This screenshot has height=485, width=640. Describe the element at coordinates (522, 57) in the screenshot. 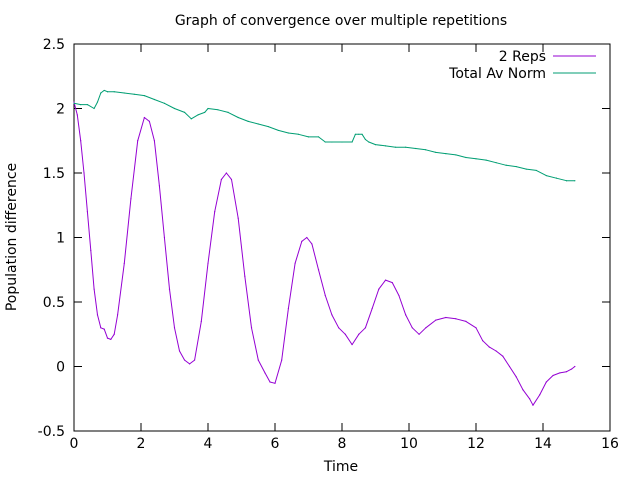

I see `legend-label-1: 2 Reps` at that location.